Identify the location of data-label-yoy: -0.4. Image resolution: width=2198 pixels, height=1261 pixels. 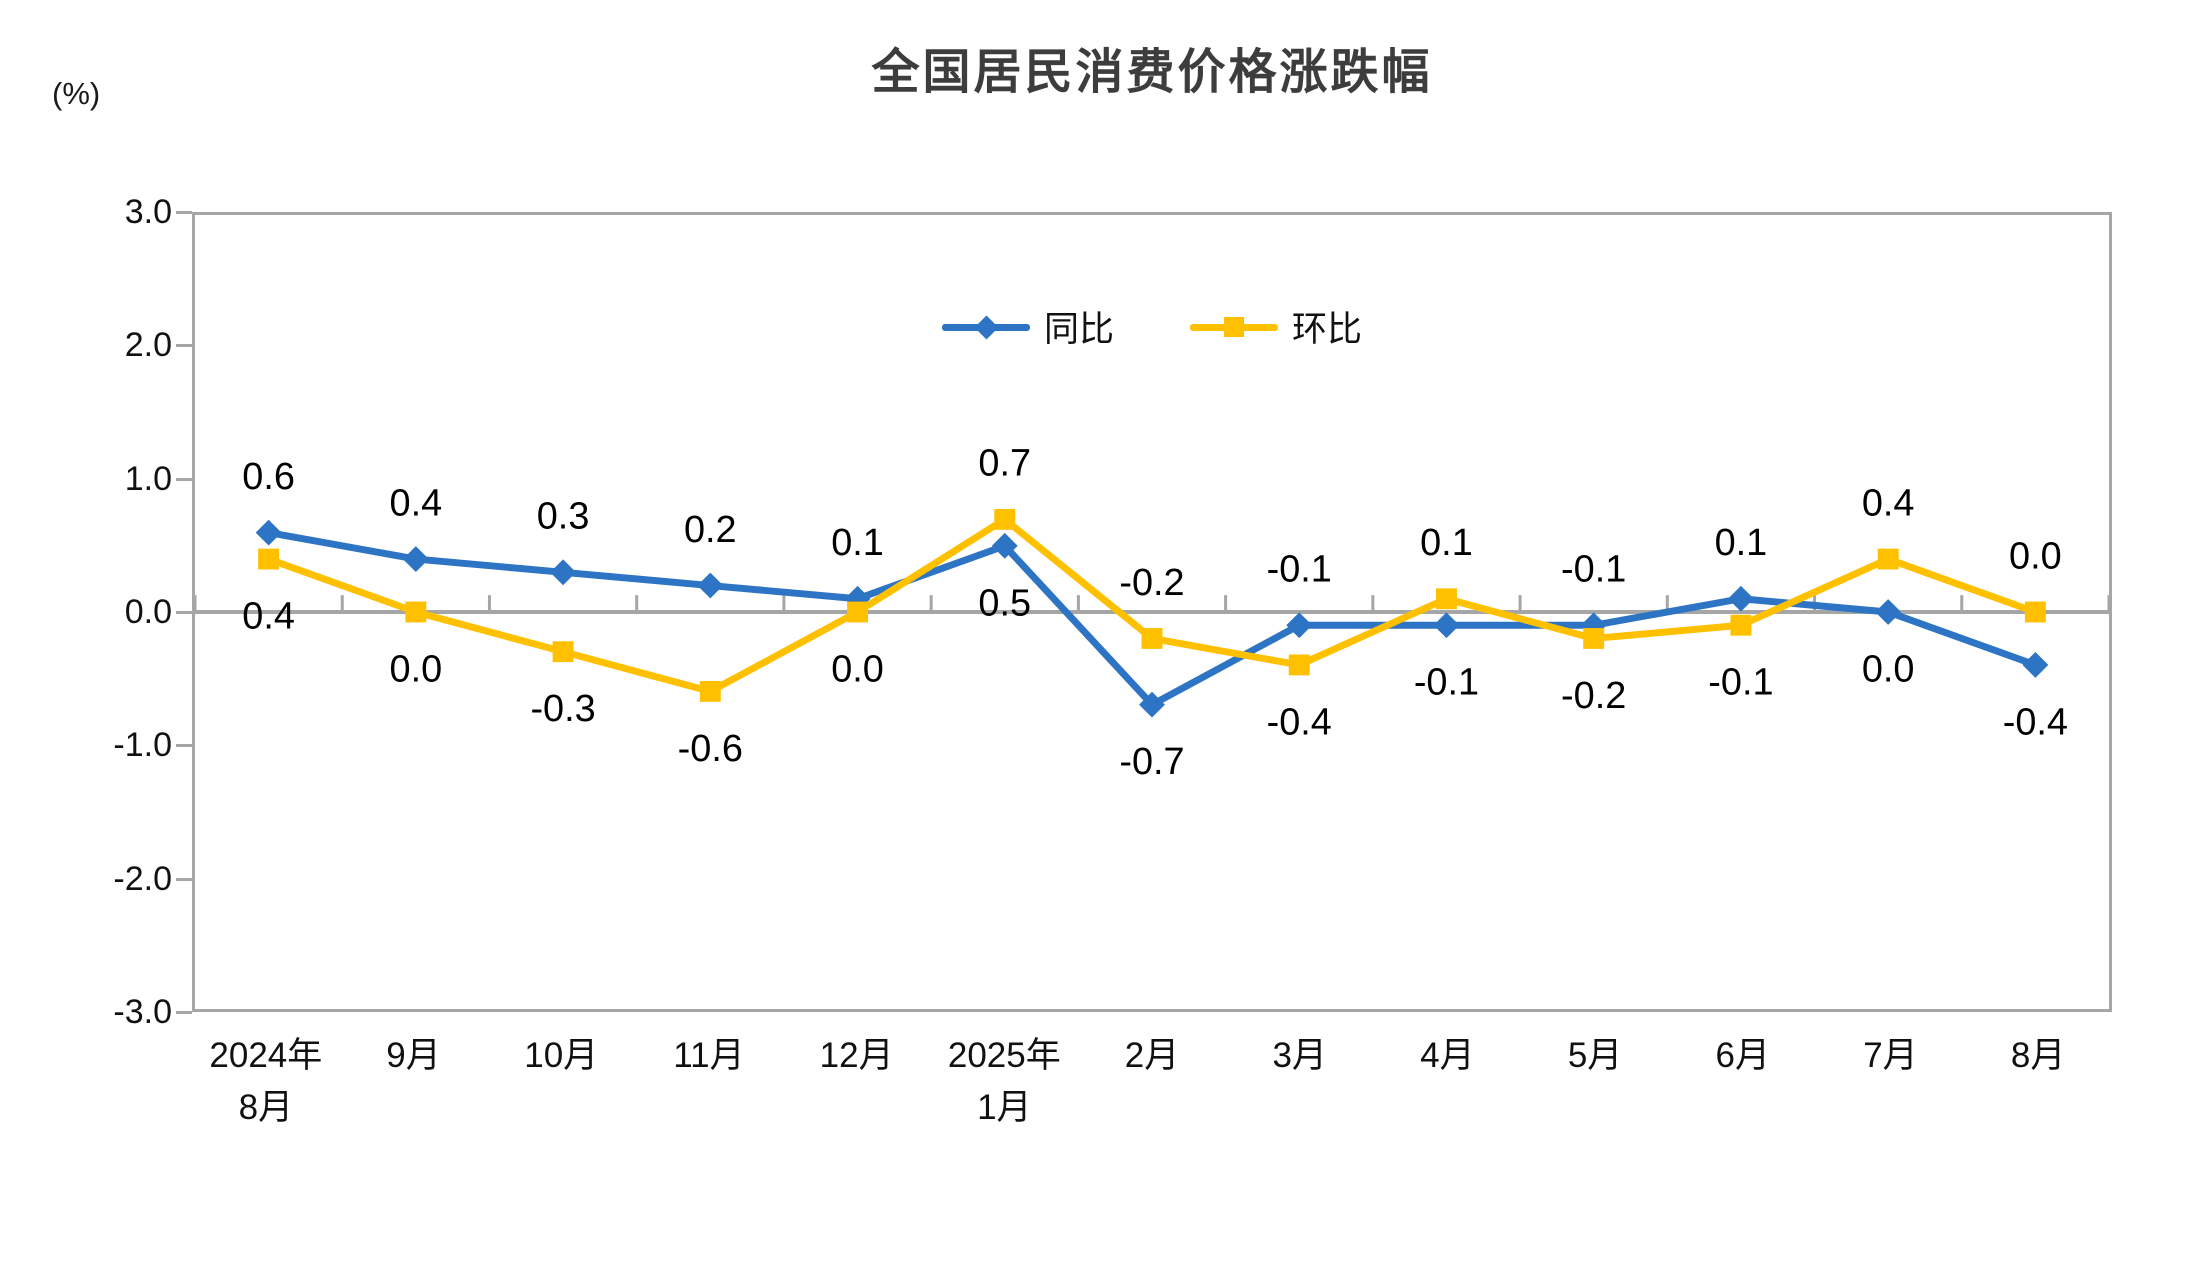
(2035, 722).